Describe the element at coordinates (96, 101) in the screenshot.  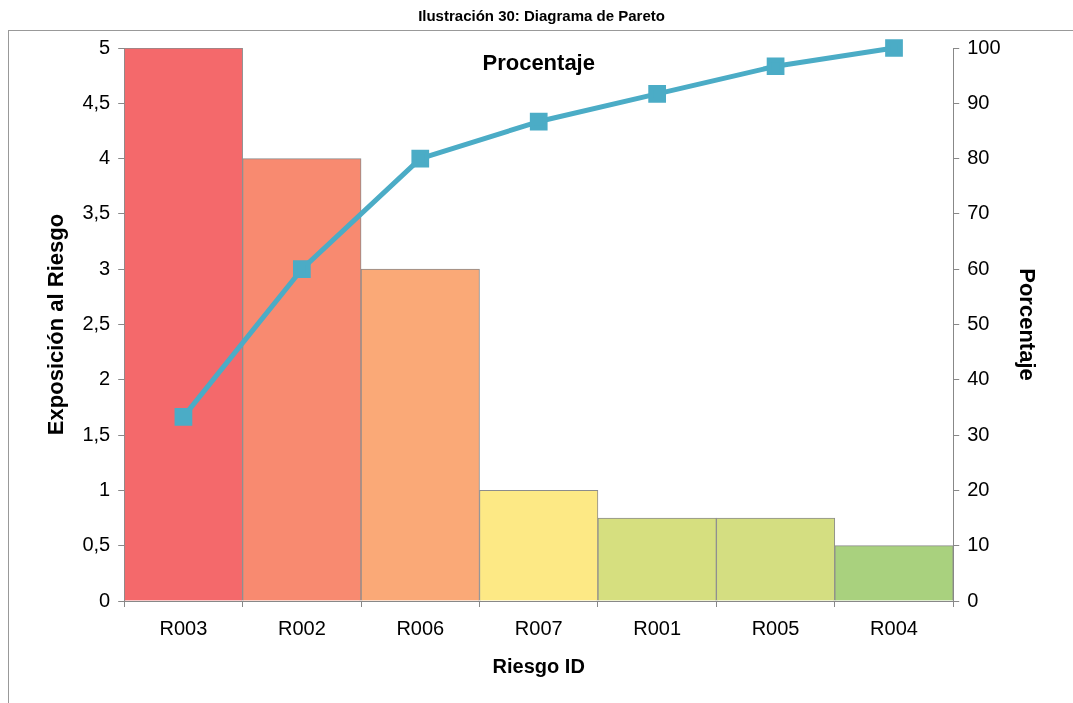
I see `y-tick-label: 4,5` at that location.